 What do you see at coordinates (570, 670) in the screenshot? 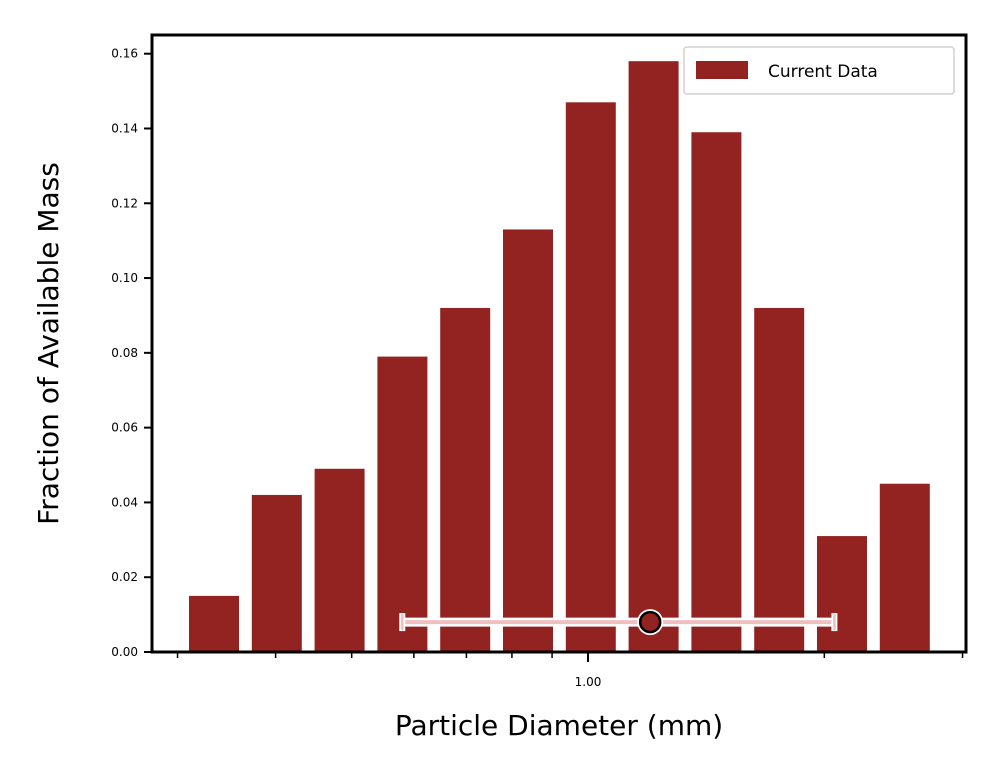
I see `x-axis-ticks: 1.00` at bounding box center [570, 670].